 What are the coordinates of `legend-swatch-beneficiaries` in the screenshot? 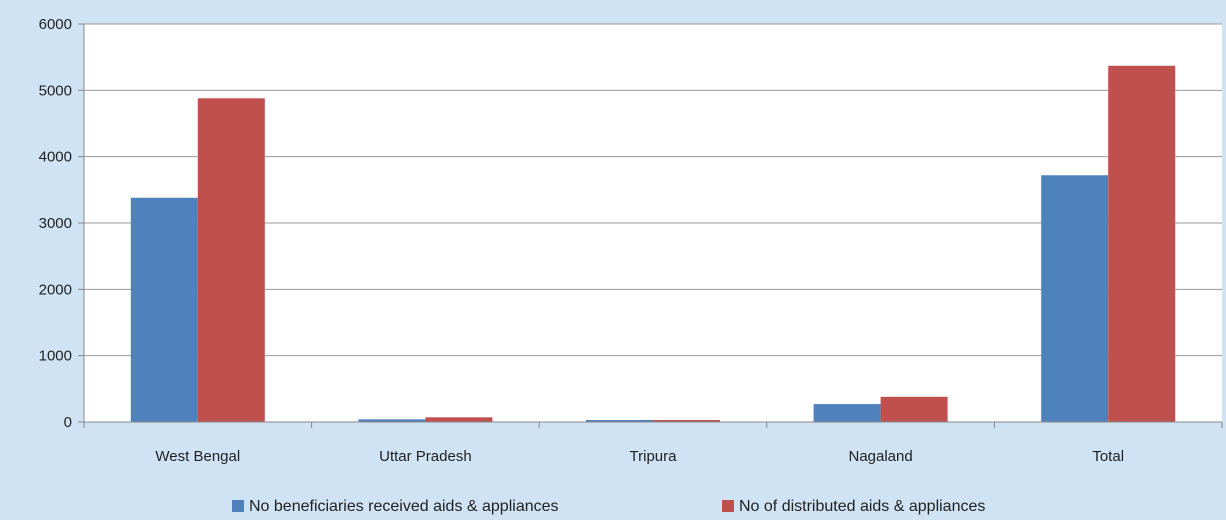 It's located at (238, 506).